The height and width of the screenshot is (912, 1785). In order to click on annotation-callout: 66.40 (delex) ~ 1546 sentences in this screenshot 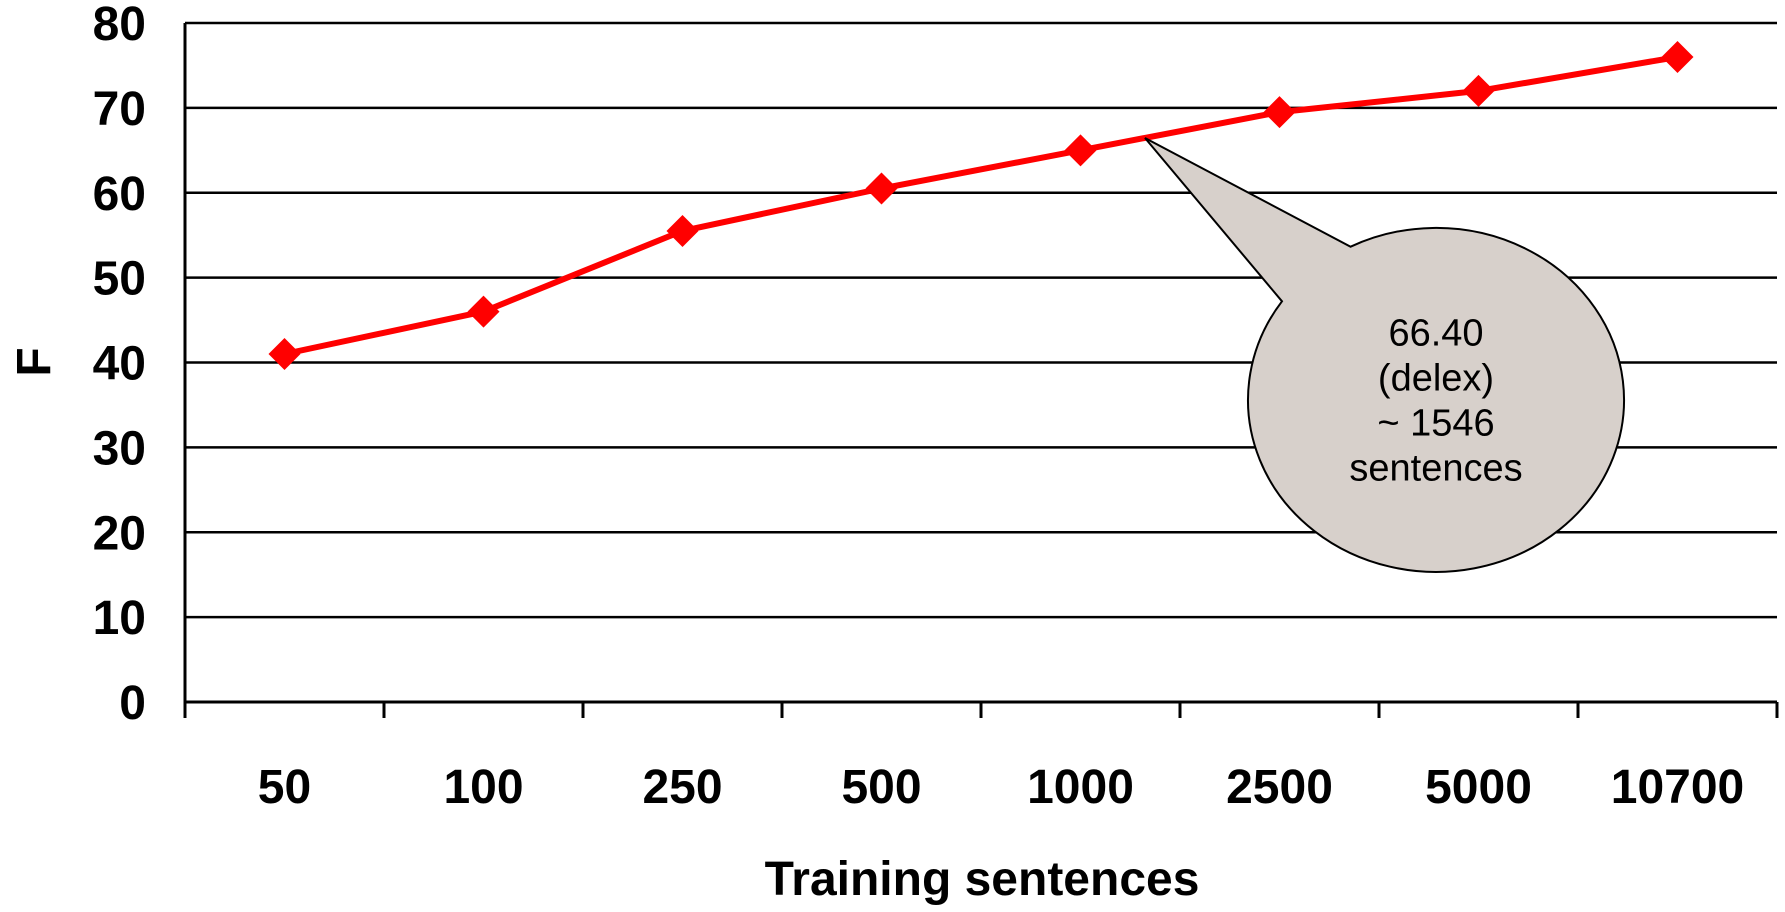, I will do `click(1385, 355)`.